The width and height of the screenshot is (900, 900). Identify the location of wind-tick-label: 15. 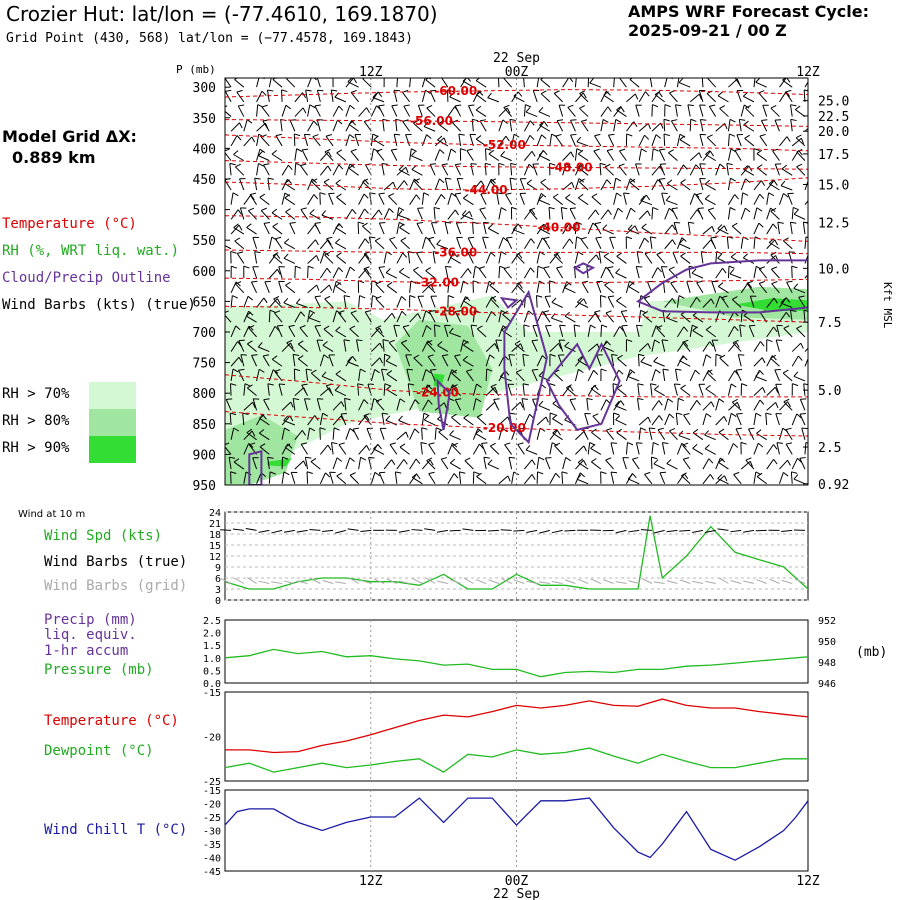
(215, 546).